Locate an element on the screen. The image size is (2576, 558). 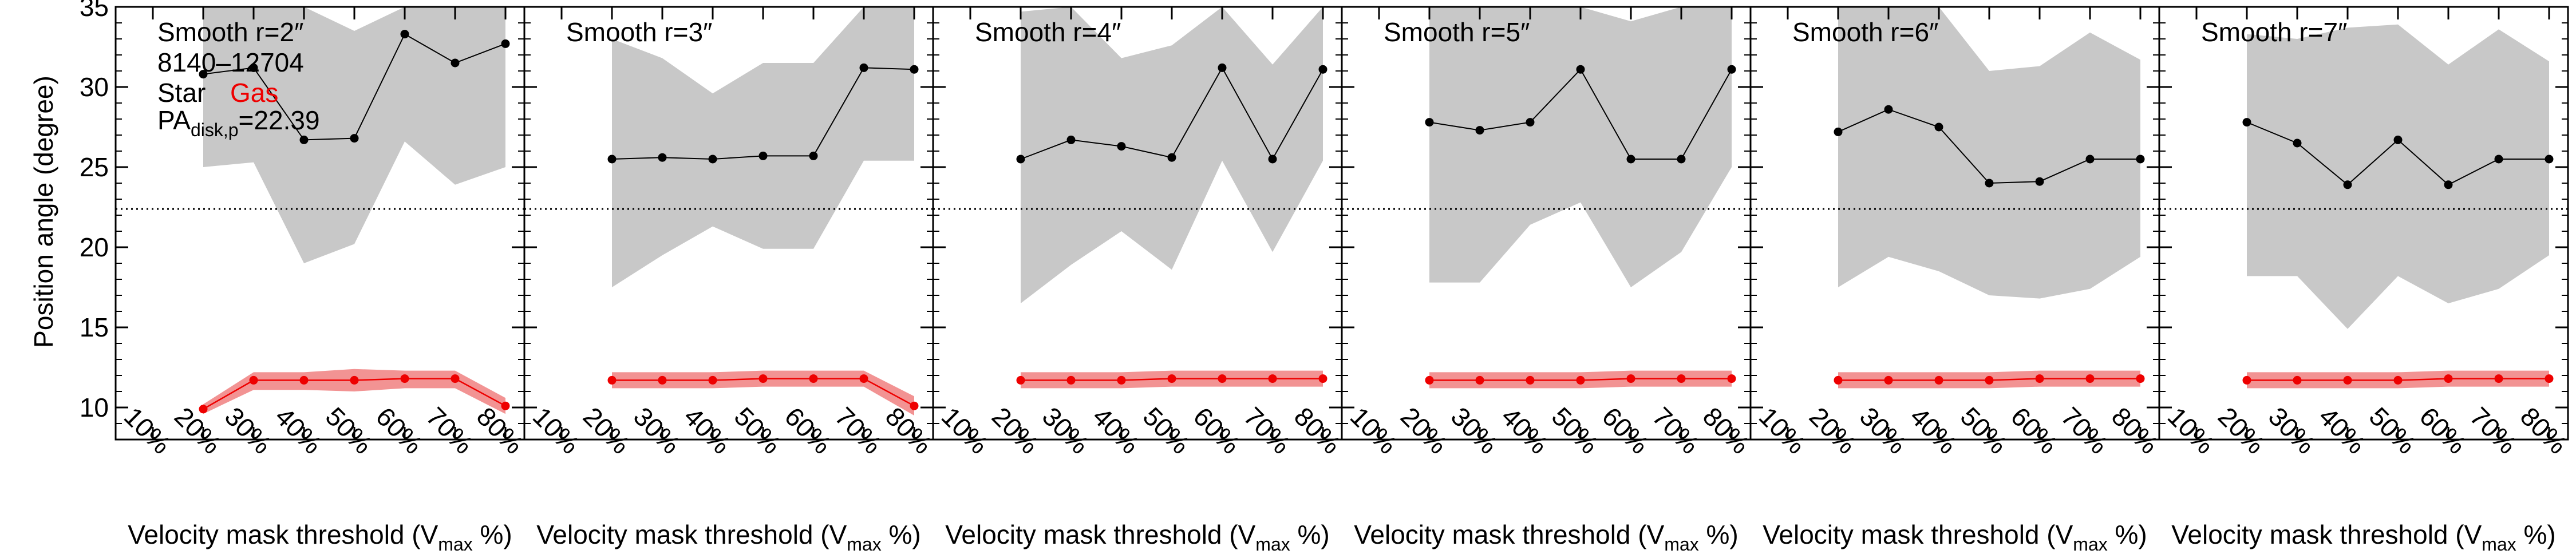
y-tick-label: 15 is located at coordinates (94, 327).